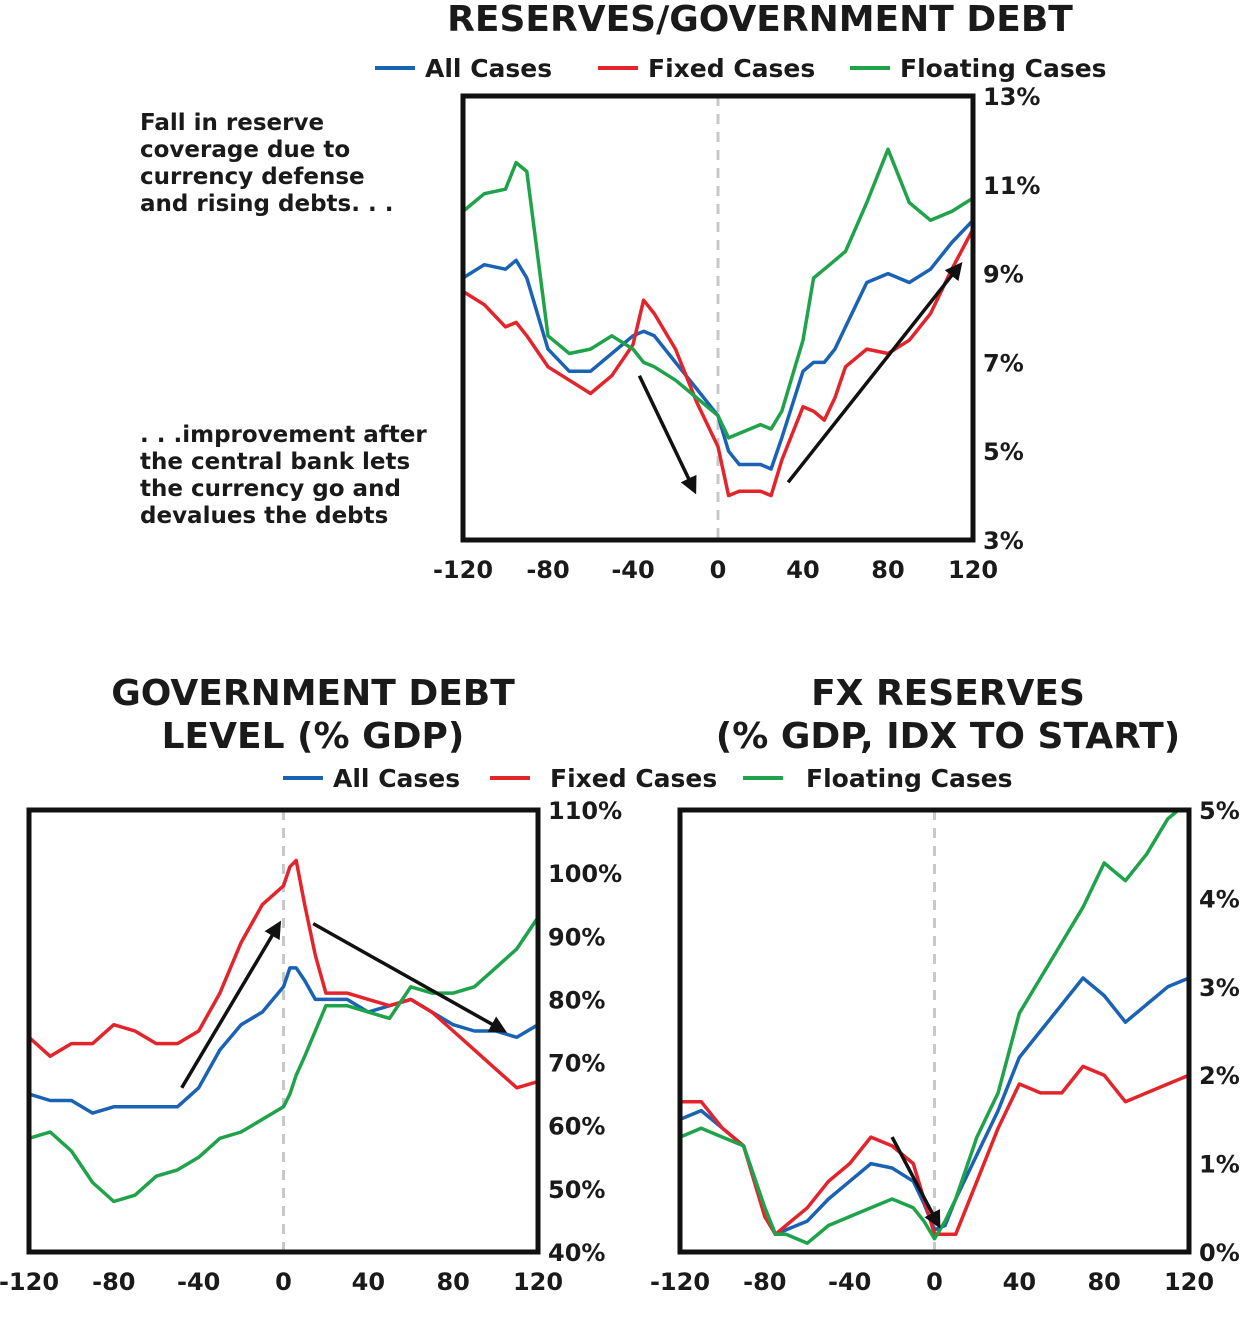 This screenshot has height=1317, width=1258. I want to click on chart1-x-tick-label: 80, so click(887, 570).